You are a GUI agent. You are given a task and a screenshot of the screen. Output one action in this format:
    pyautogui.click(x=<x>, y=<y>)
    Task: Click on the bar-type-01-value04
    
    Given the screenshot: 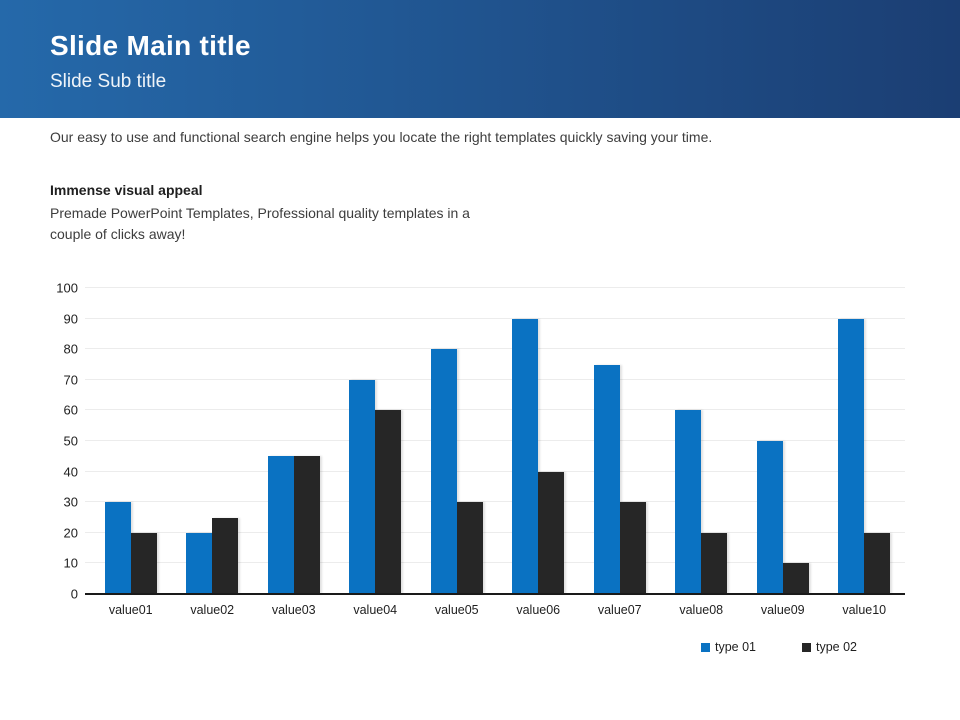 What is the action you would take?
    pyautogui.click(x=362, y=486)
    